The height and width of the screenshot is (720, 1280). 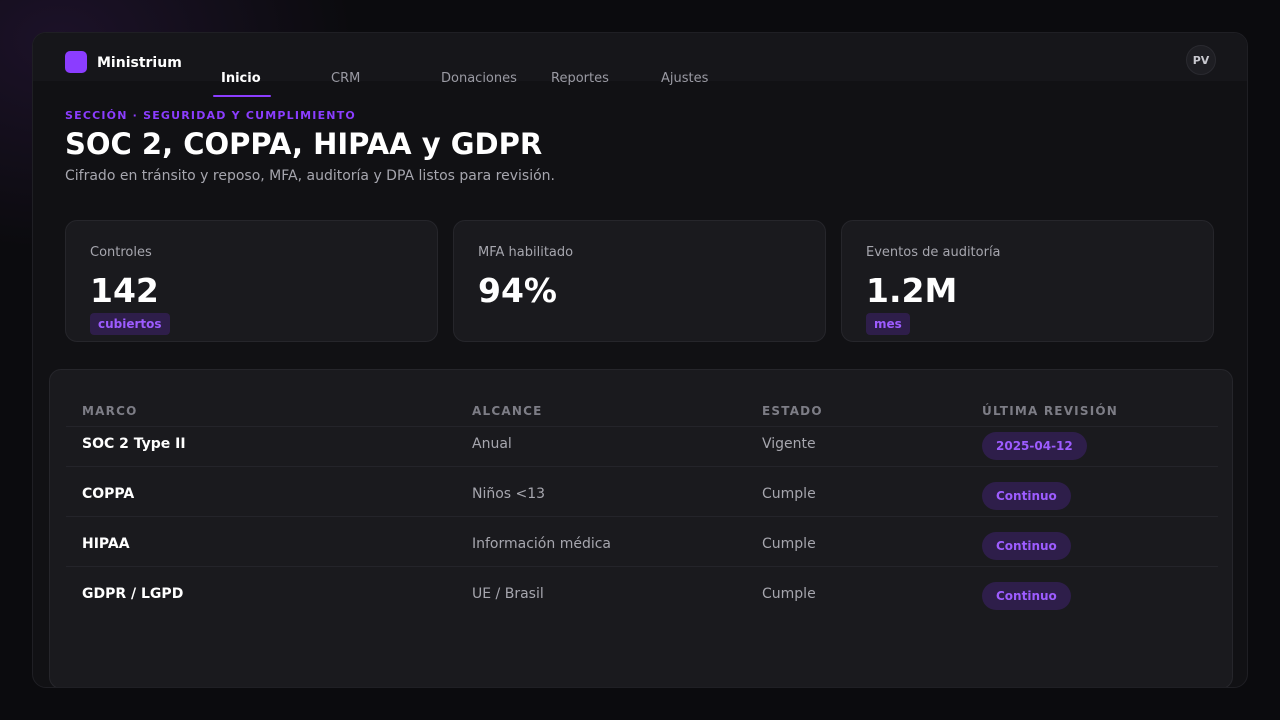 What do you see at coordinates (1050, 411) in the screenshot?
I see `column-header-ultima-revision: ÚLTIMA REVISIÓN` at bounding box center [1050, 411].